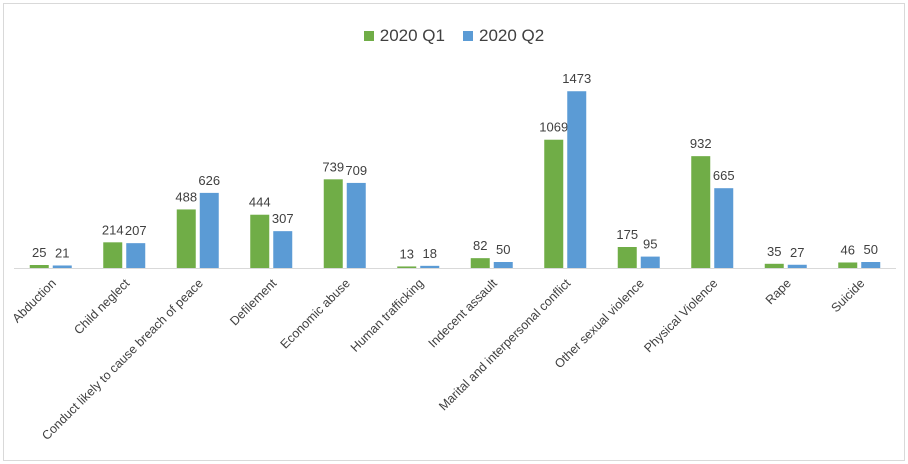  Describe the element at coordinates (847, 295) in the screenshot. I see `category-label-11: Suicide` at that location.